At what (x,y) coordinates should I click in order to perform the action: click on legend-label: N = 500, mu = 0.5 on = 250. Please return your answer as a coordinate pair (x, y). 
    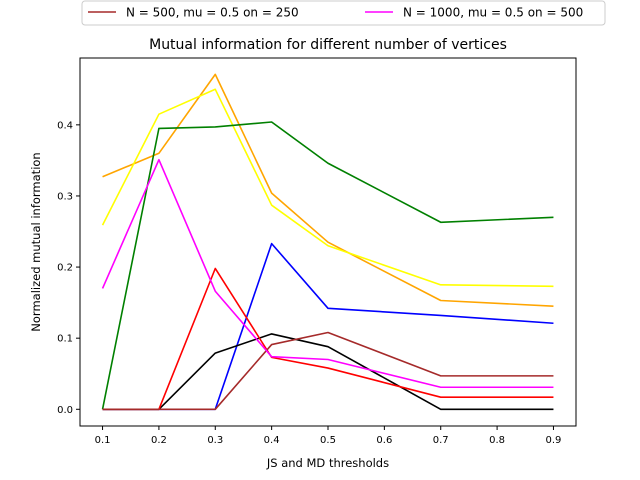
    Looking at the image, I should click on (212, 13).